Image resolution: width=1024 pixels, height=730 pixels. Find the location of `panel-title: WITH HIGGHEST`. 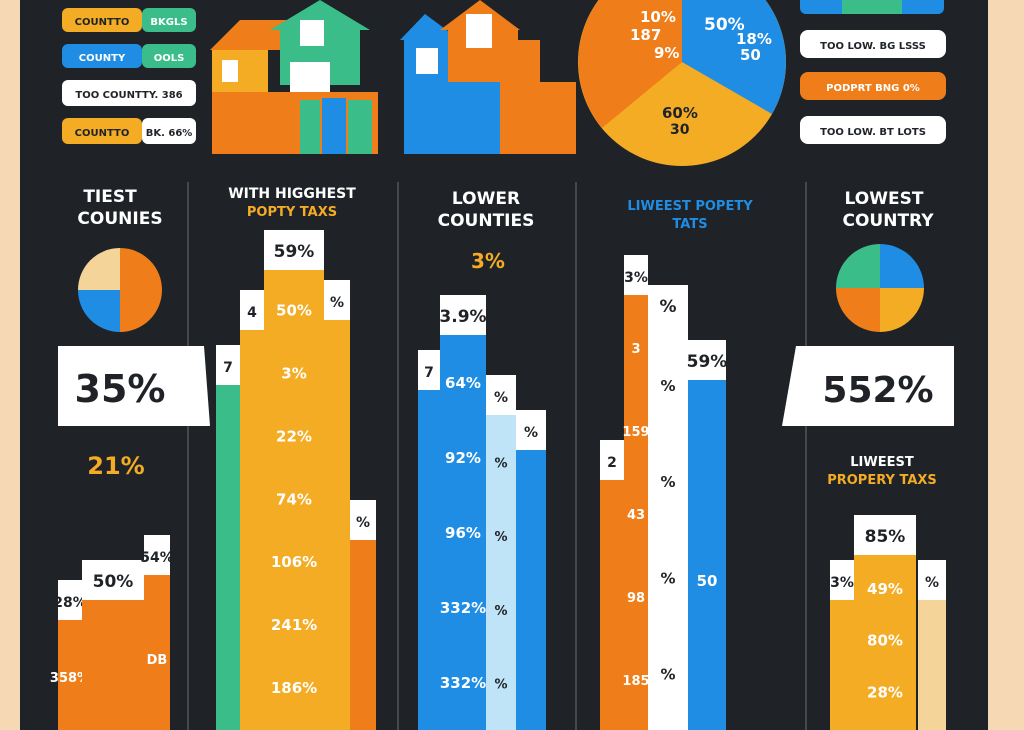

panel-title: WITH HIGGHEST is located at coordinates (292, 194).